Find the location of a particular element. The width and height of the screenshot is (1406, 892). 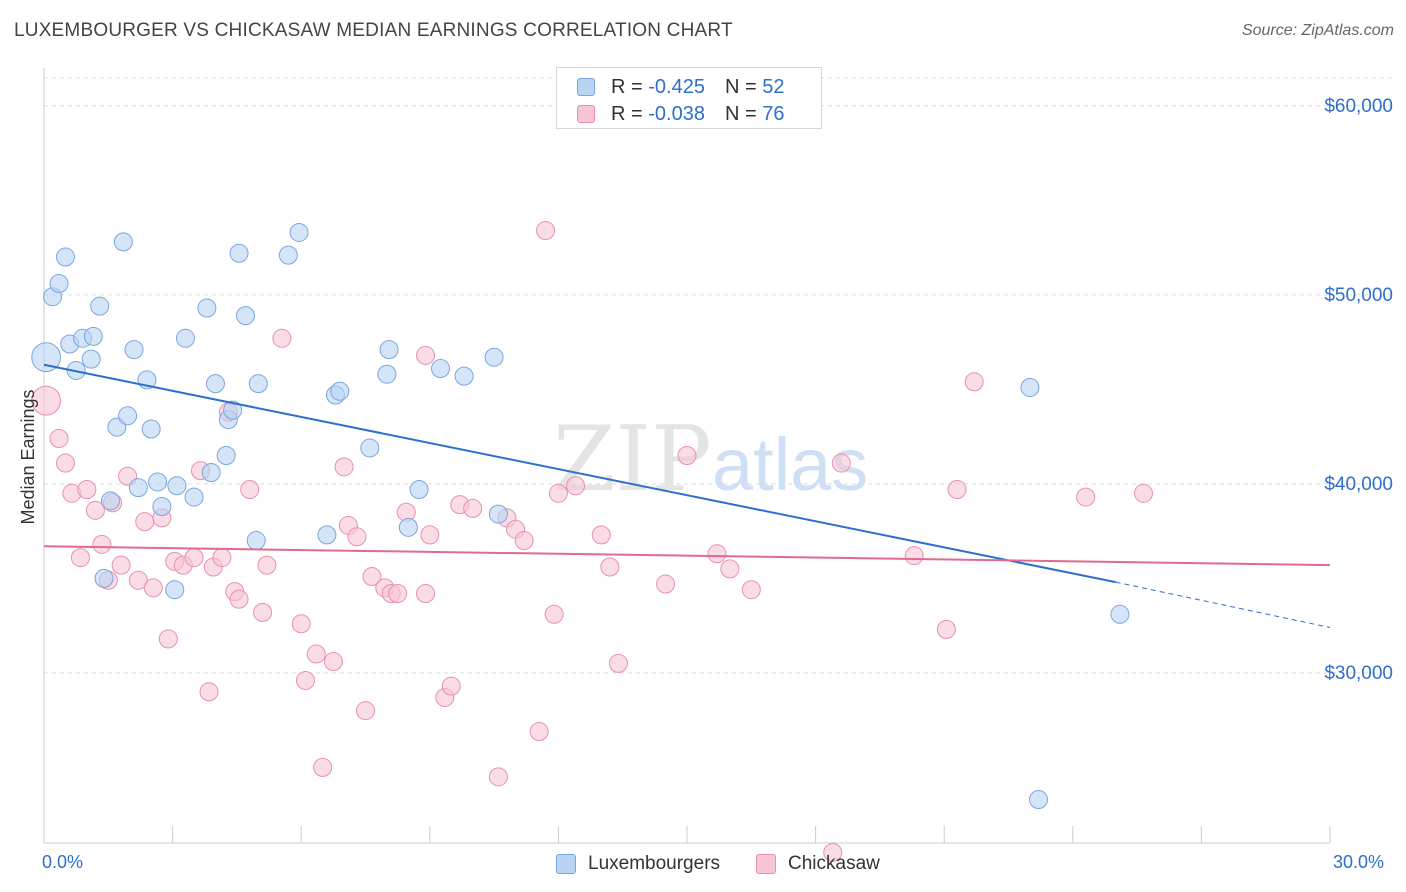

legend-item-luxembourgers: Luxembourgers is located at coordinates (638, 864).